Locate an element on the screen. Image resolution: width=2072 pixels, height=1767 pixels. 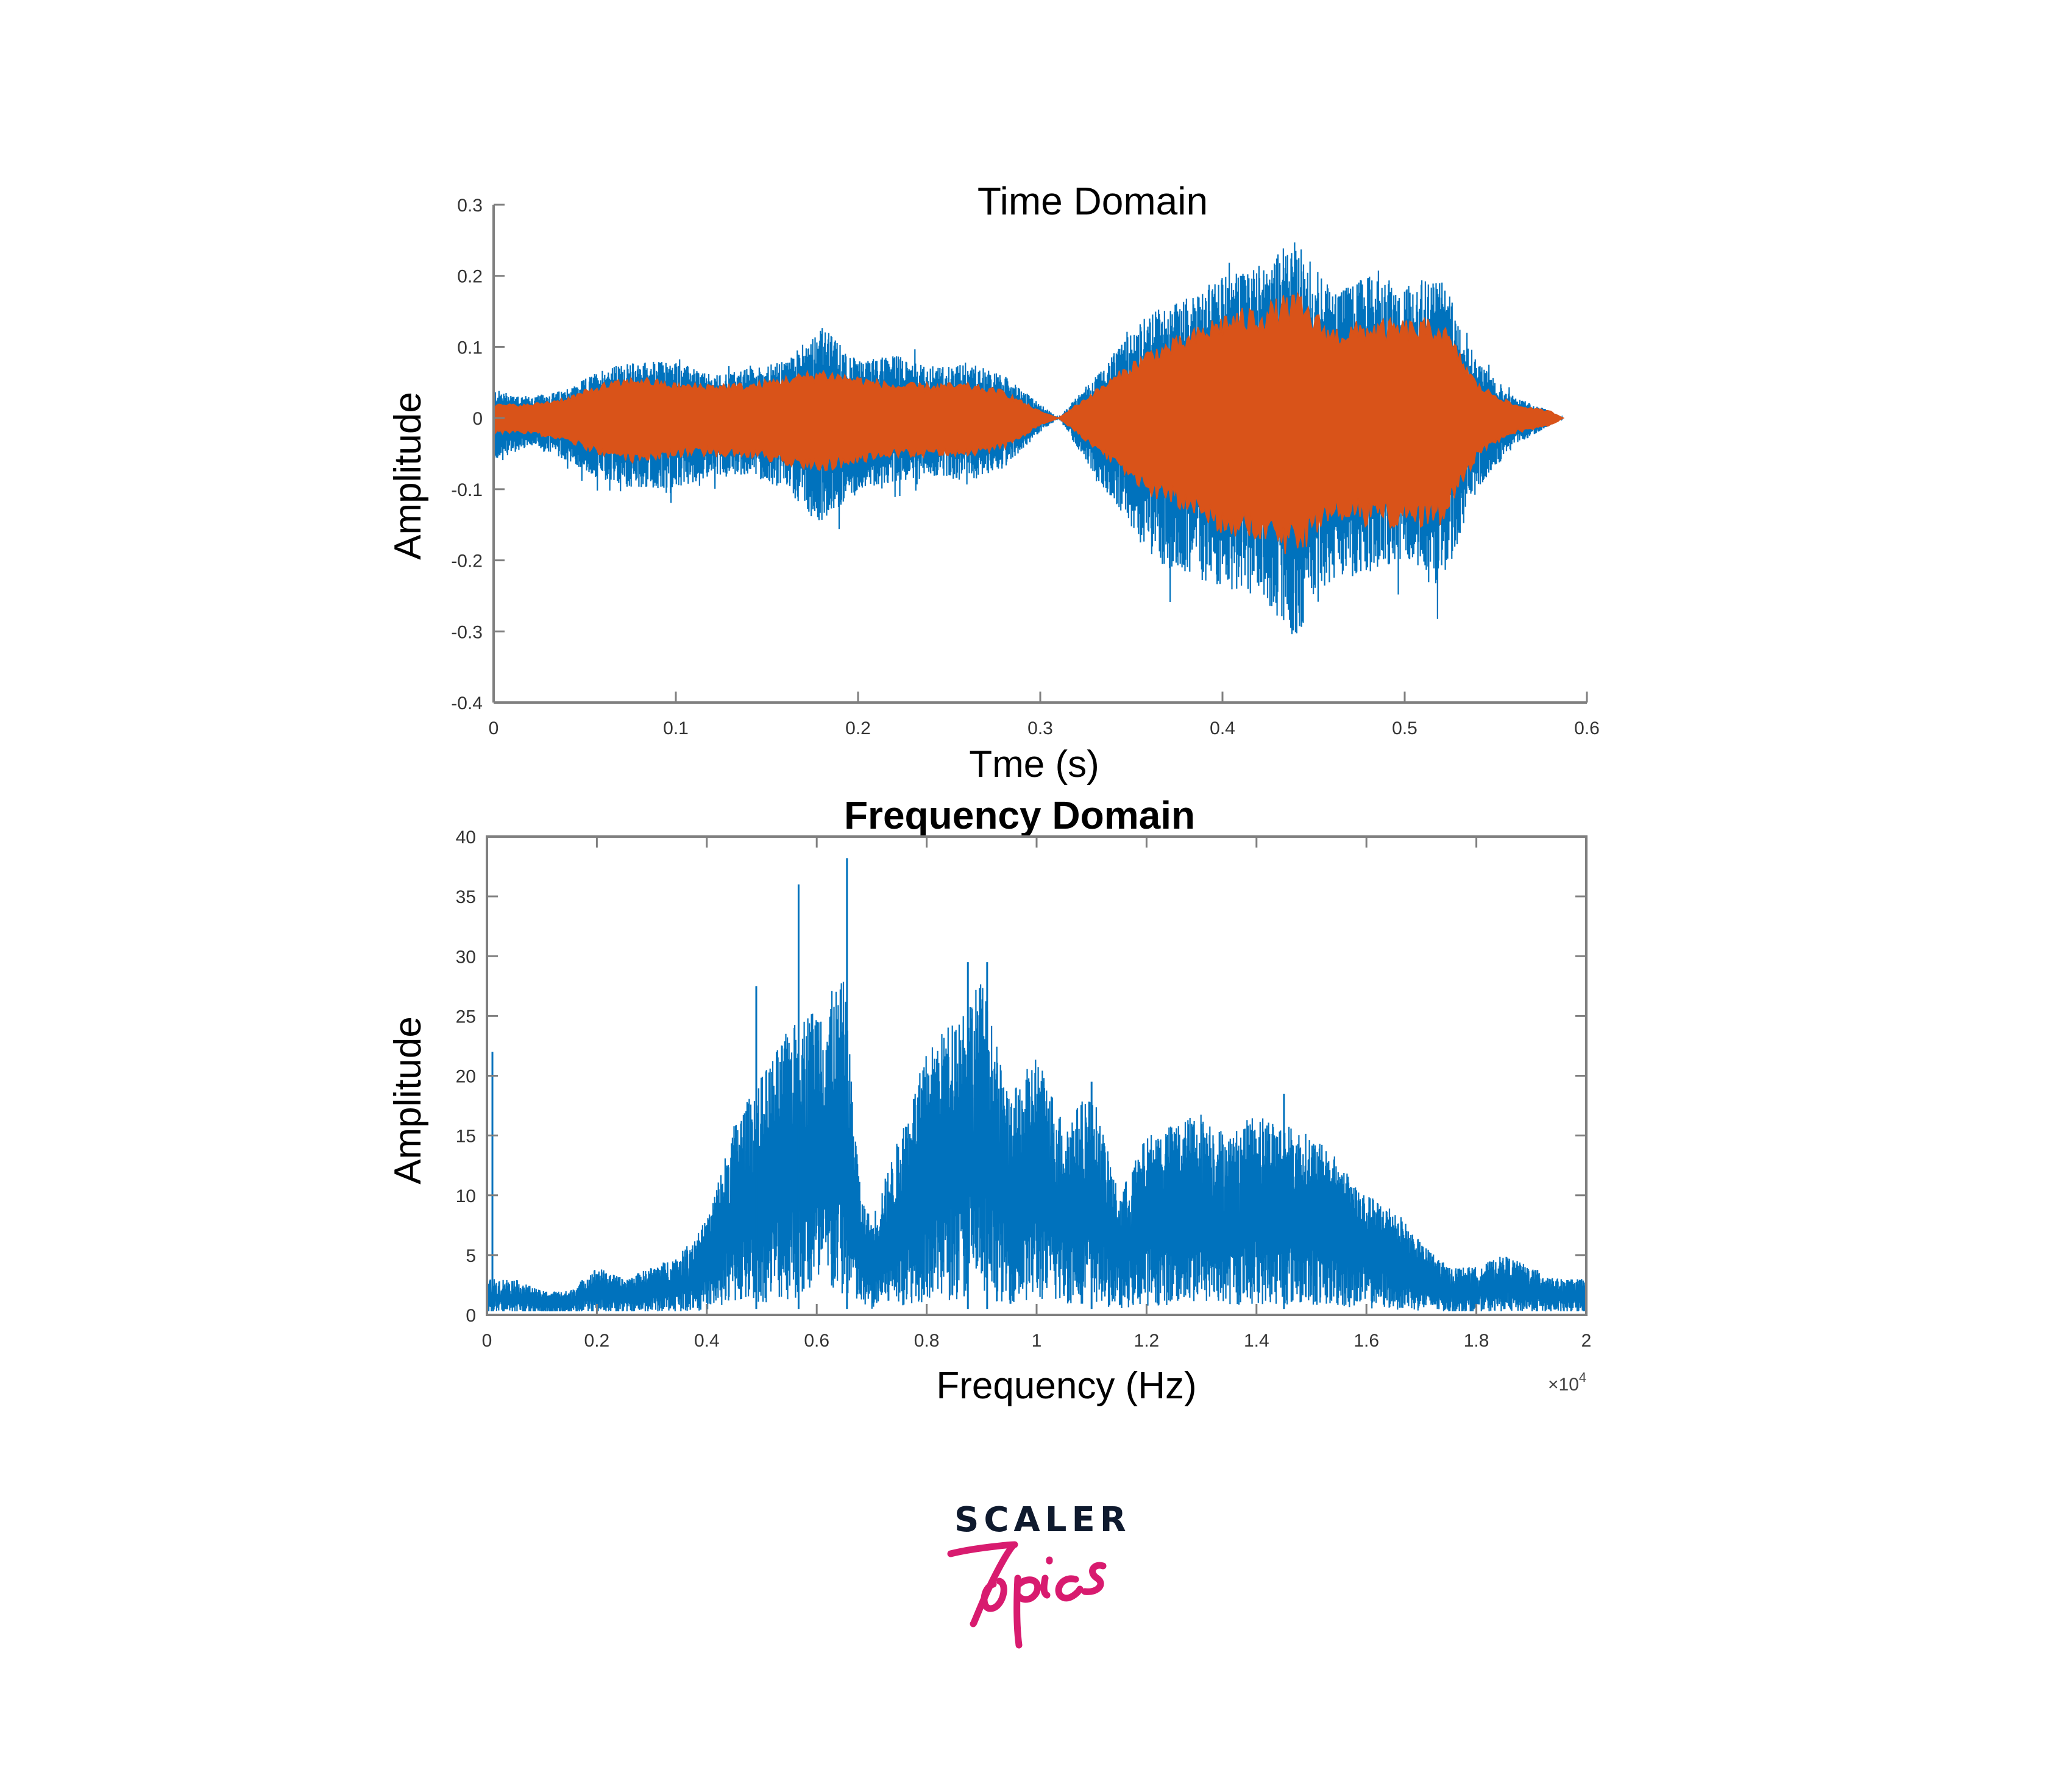
multiplier-exponent: 4 is located at coordinates (1582, 1377).